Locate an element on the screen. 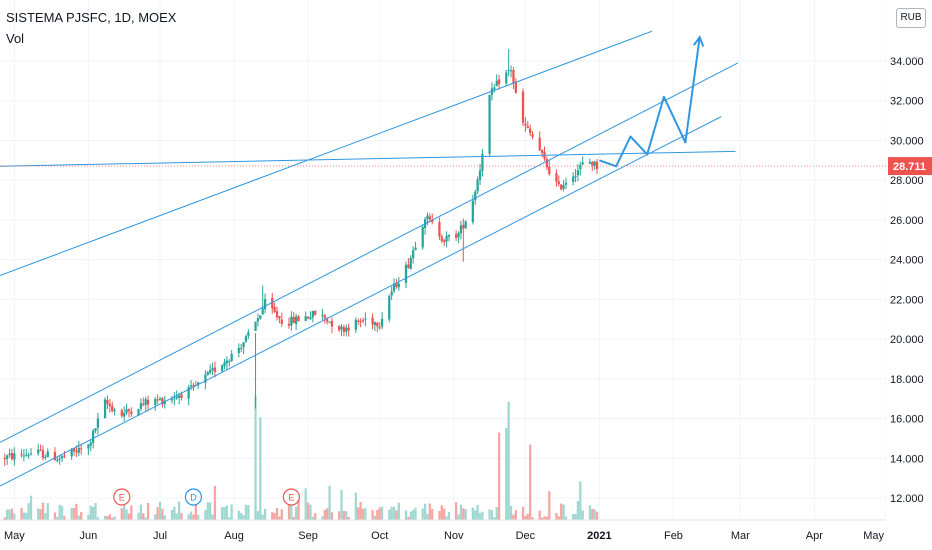 This screenshot has height=550, width=932. event-label: E is located at coordinates (291, 498).